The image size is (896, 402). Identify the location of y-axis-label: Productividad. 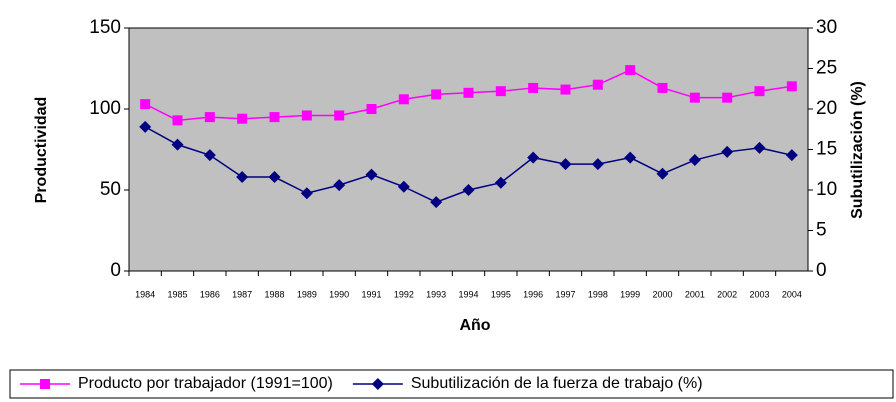
(41, 150).